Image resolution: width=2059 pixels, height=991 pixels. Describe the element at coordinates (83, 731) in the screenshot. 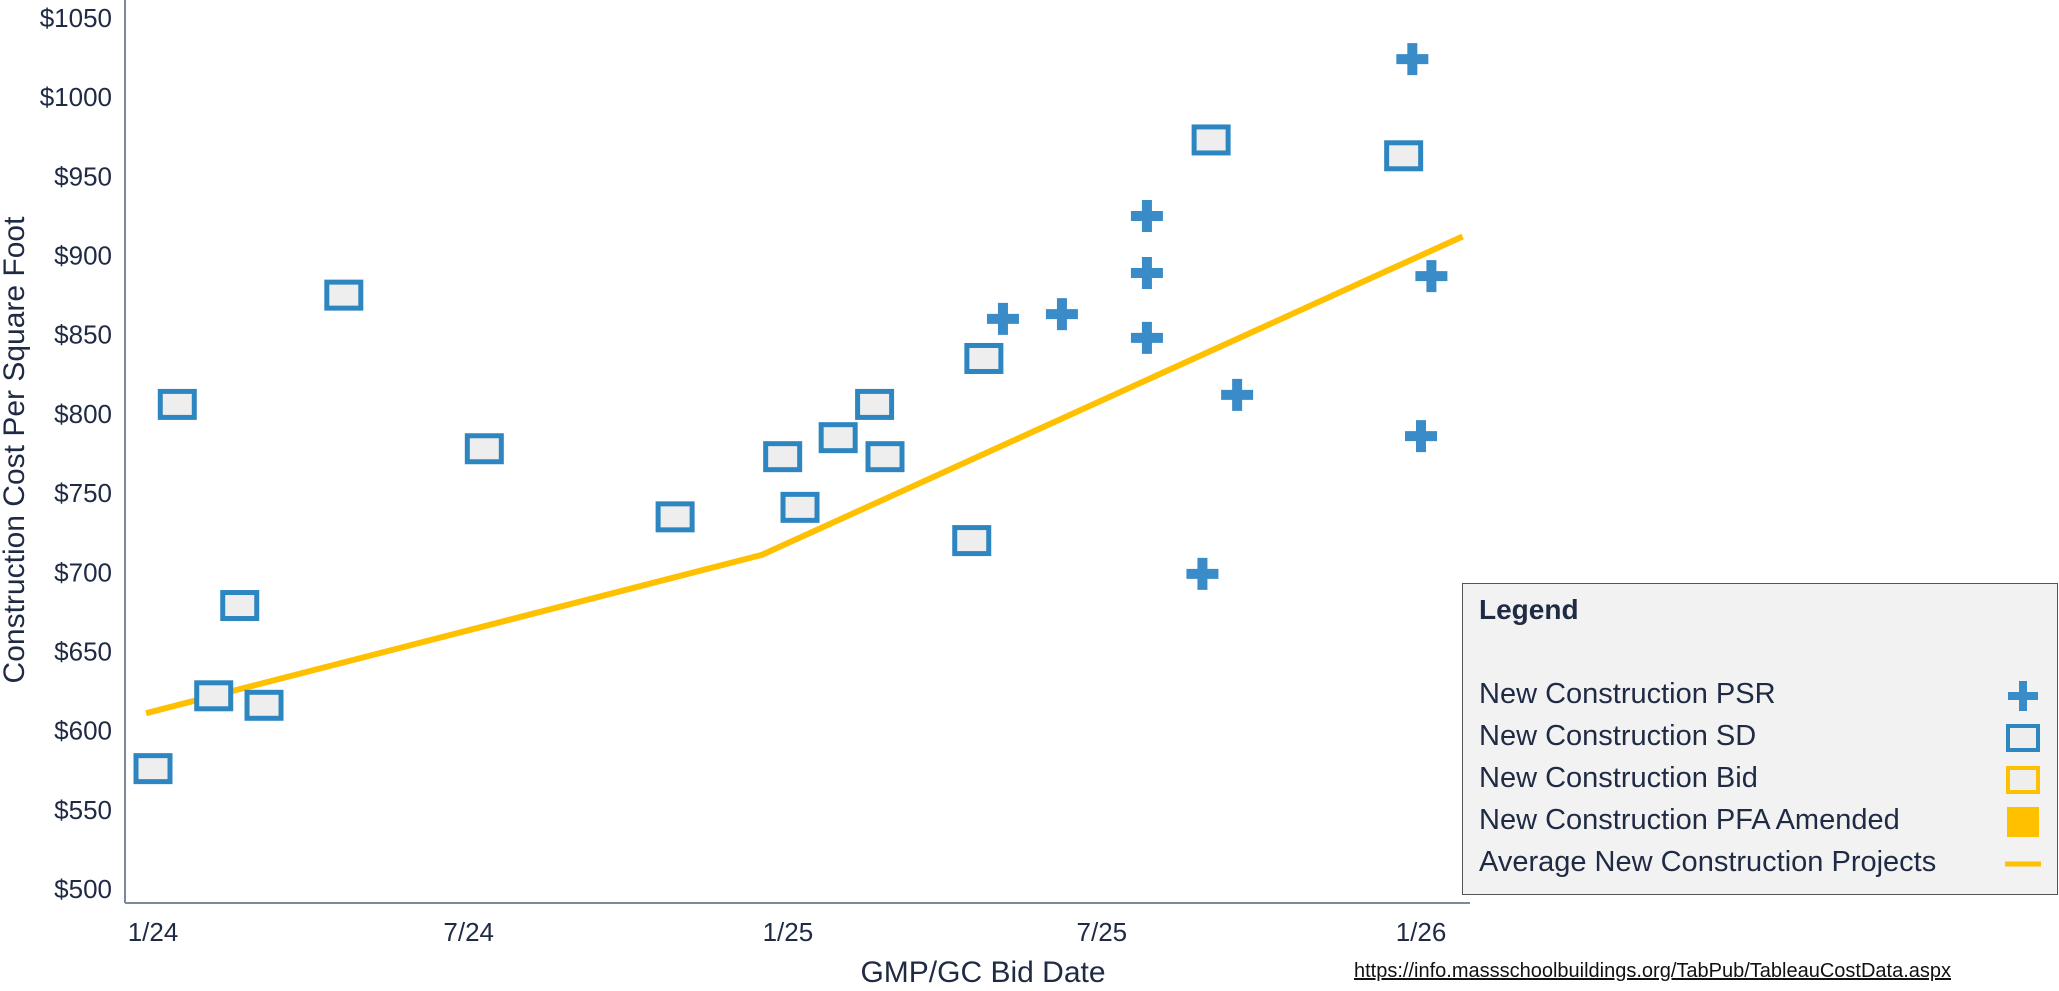

I see `y-tick-label: $600` at that location.